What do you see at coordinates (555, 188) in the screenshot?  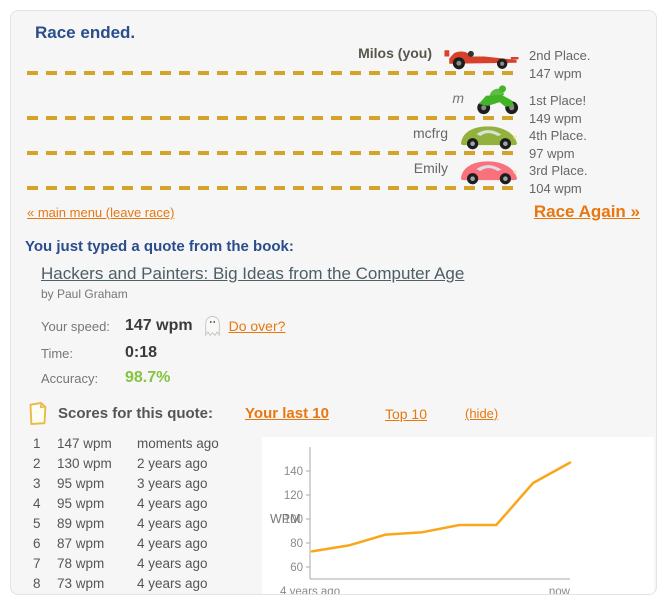 I see `wpm-text: 104 wpm` at bounding box center [555, 188].